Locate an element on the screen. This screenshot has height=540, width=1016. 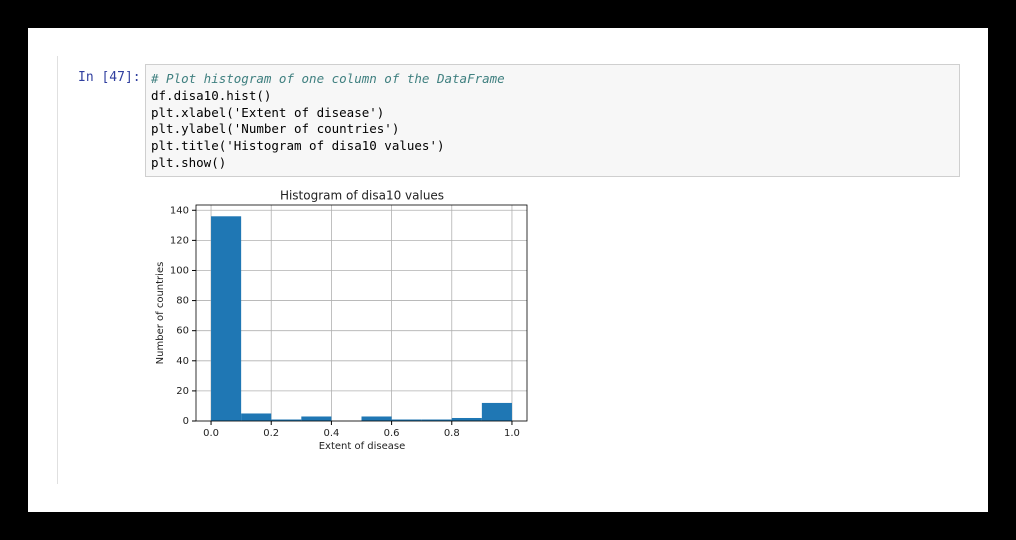
x-tick-label: 0.8 is located at coordinates (452, 433).